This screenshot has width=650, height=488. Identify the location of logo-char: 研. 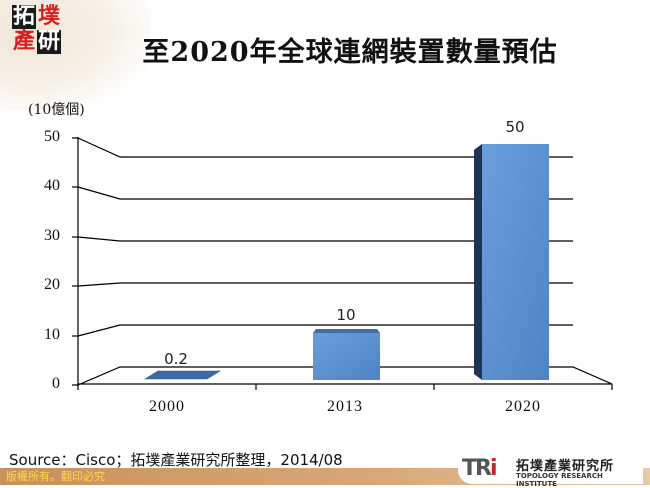
(49, 41).